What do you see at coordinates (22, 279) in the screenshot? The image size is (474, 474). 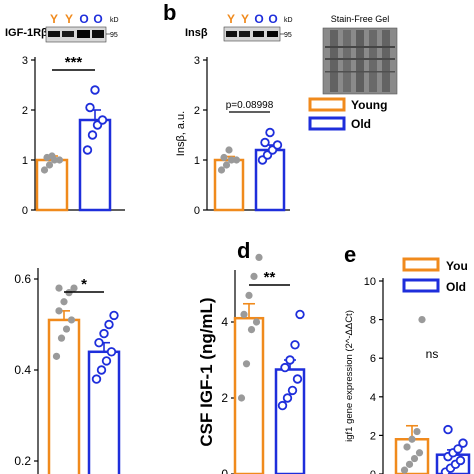 I see `y-tick-label-c-3: 0.6` at bounding box center [22, 279].